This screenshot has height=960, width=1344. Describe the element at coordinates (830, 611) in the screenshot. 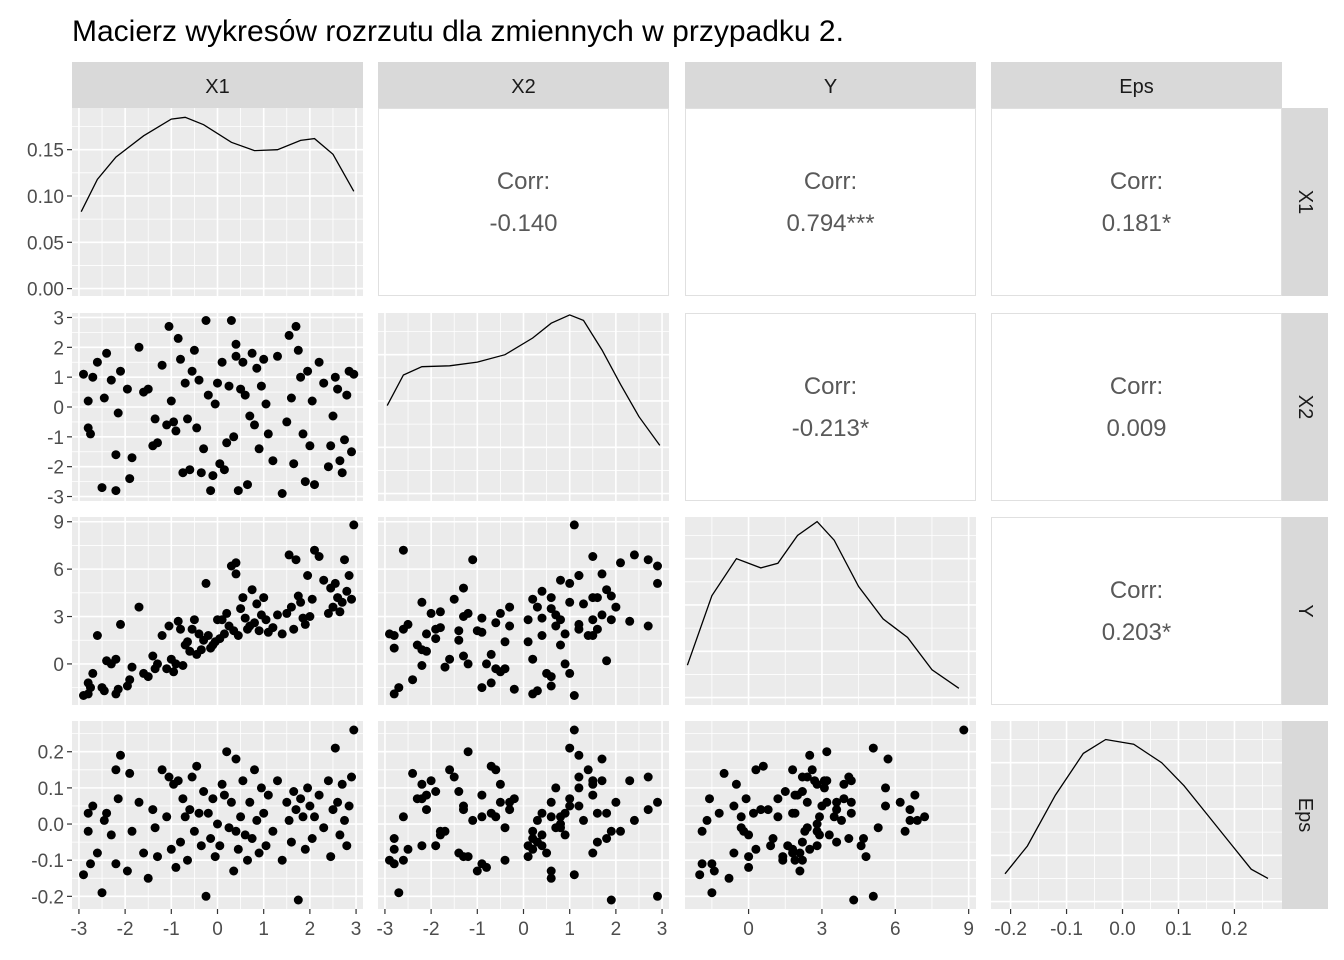

I see `density-panel-y` at that location.